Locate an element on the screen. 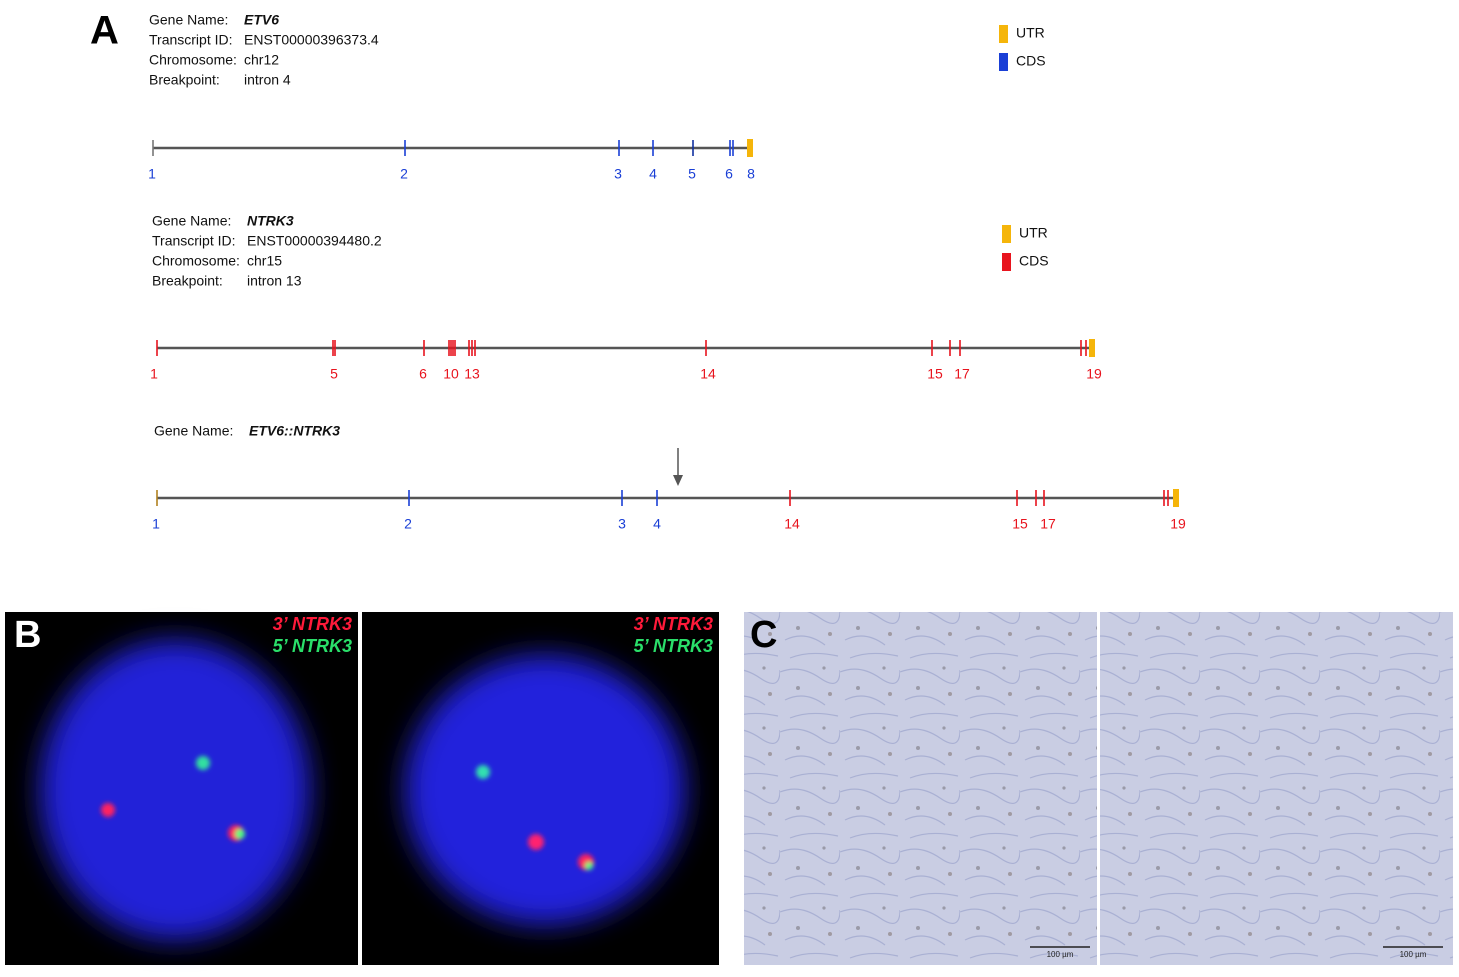 This screenshot has height=977, width=1459. panel-label: B is located at coordinates (27, 635).